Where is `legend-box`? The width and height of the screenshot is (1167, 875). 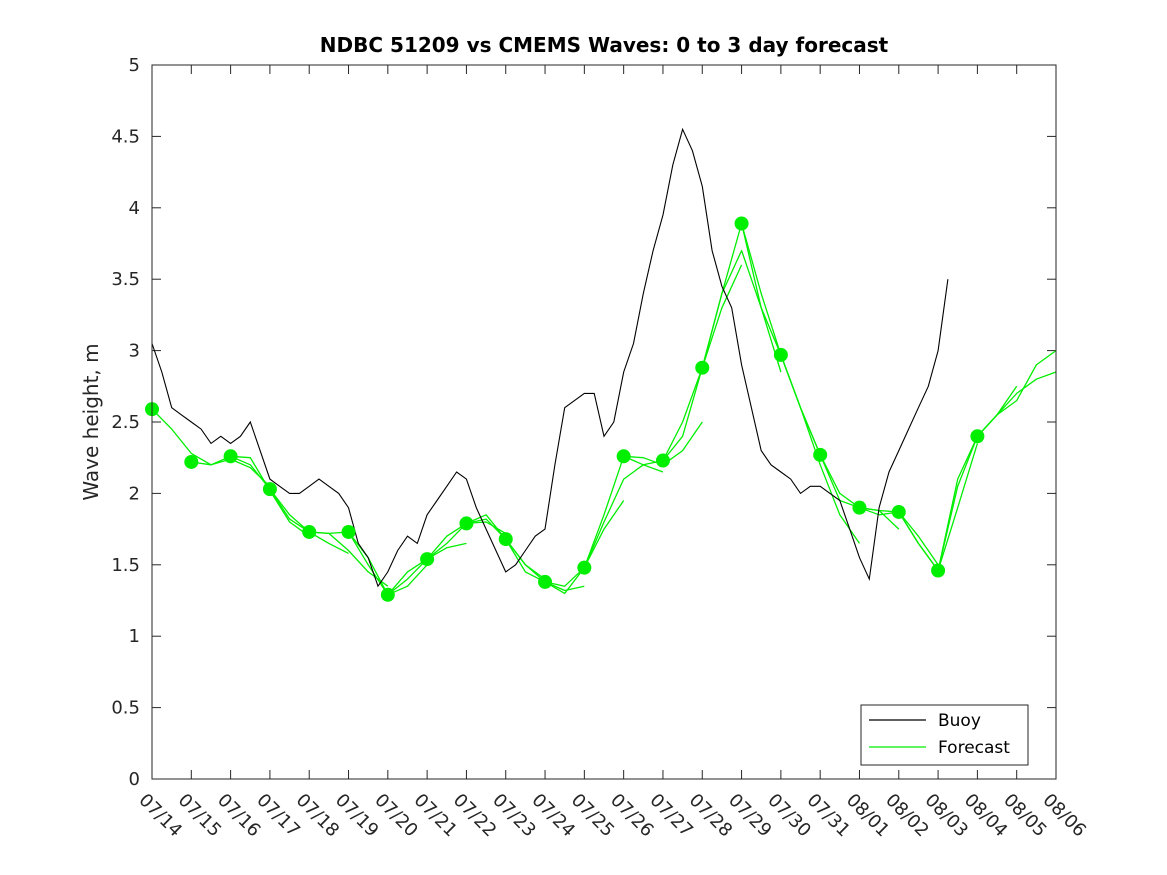
legend-box is located at coordinates (944, 735).